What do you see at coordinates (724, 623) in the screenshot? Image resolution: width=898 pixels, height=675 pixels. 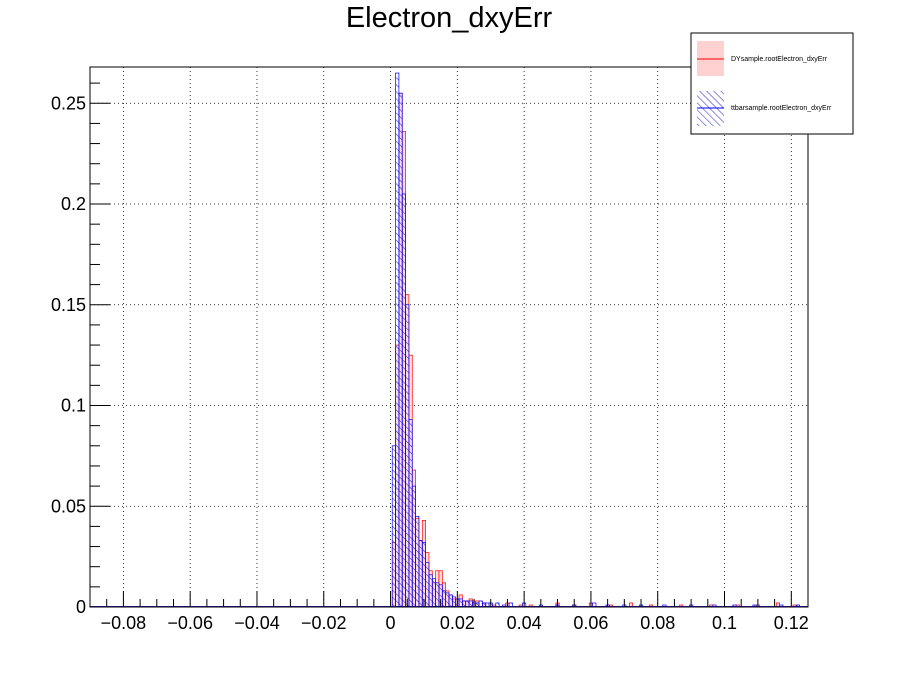 I see `x-tick-label-9: 0.1` at bounding box center [724, 623].